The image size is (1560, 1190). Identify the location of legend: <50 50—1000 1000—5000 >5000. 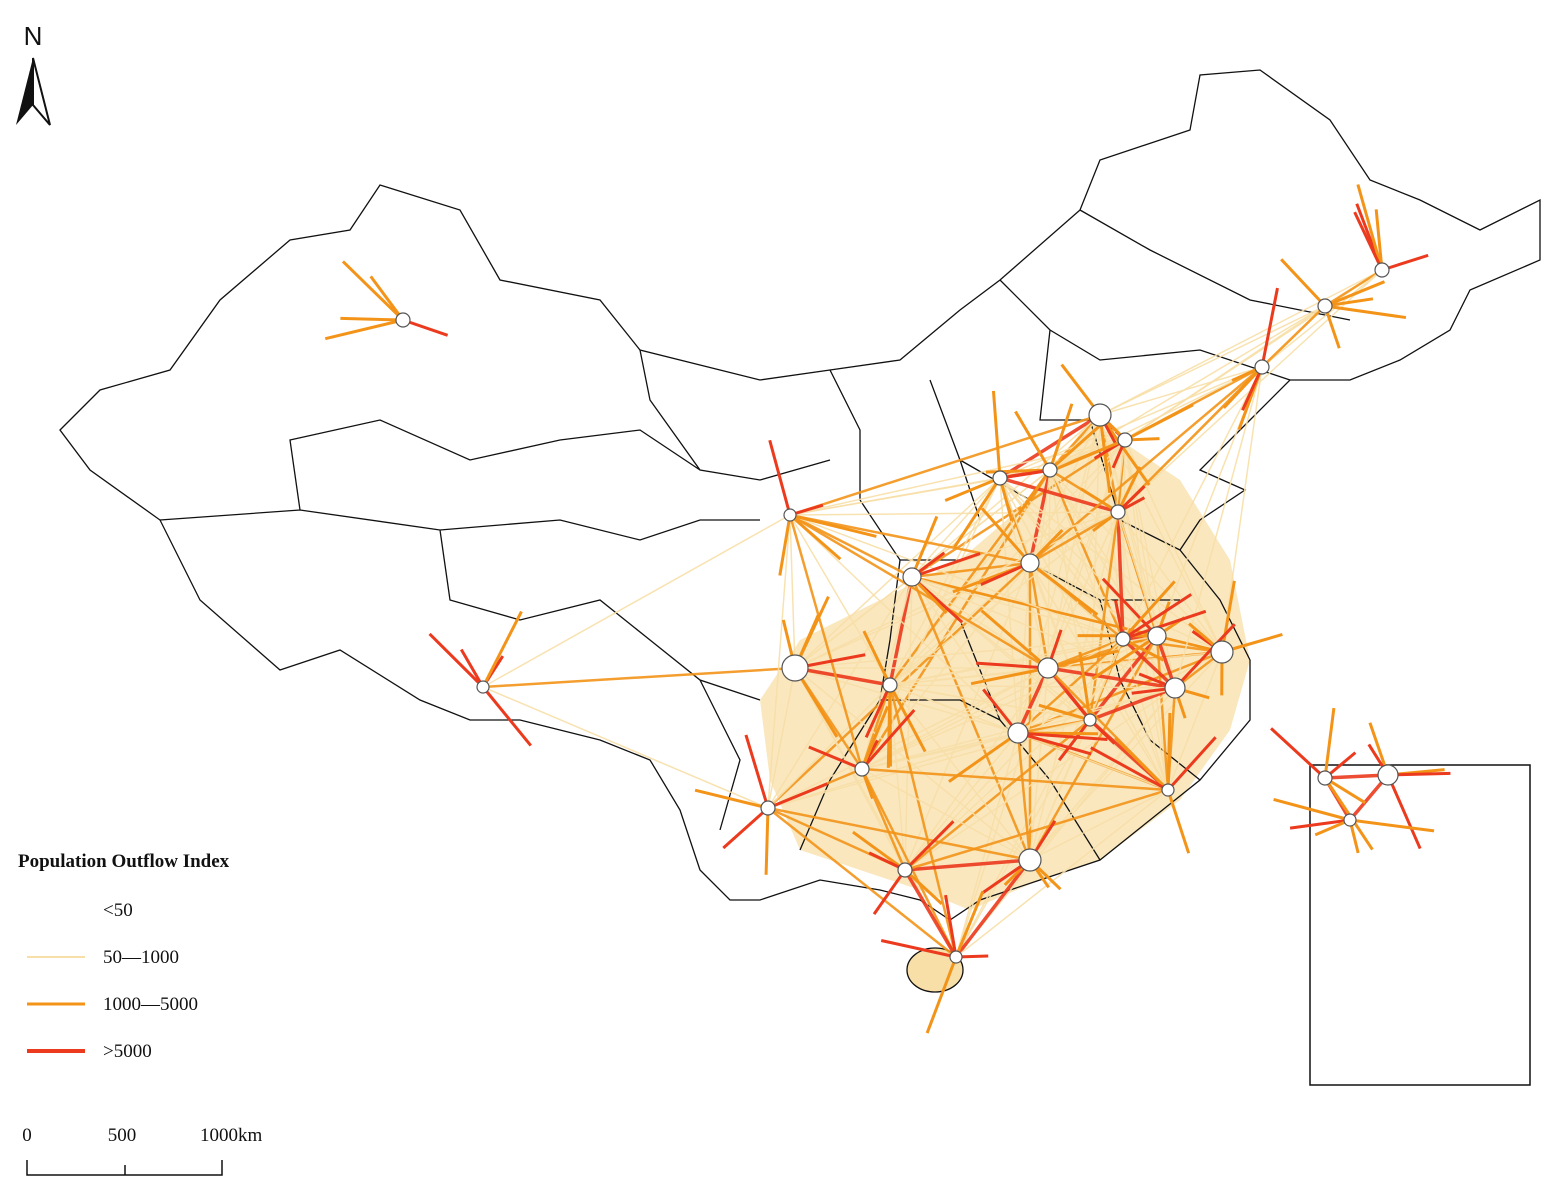
(112, 981).